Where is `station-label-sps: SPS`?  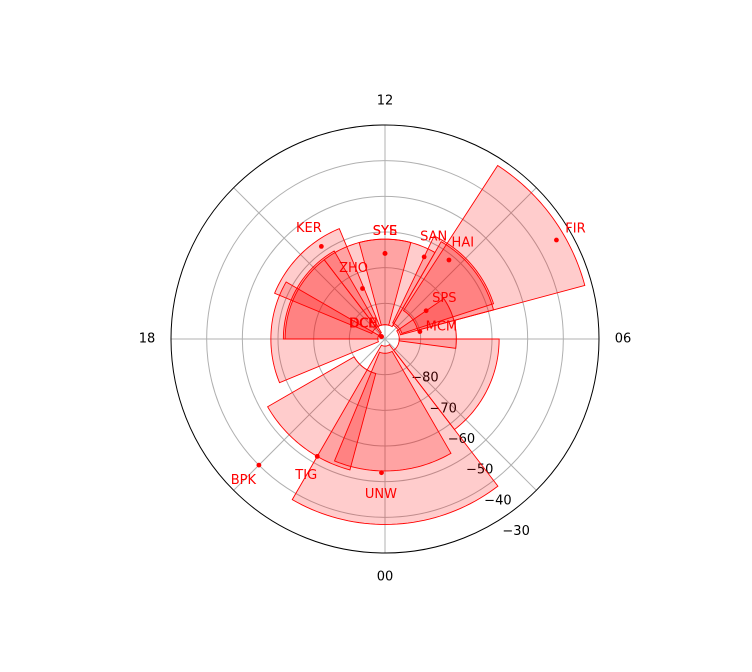
station-label-sps: SPS is located at coordinates (444, 298).